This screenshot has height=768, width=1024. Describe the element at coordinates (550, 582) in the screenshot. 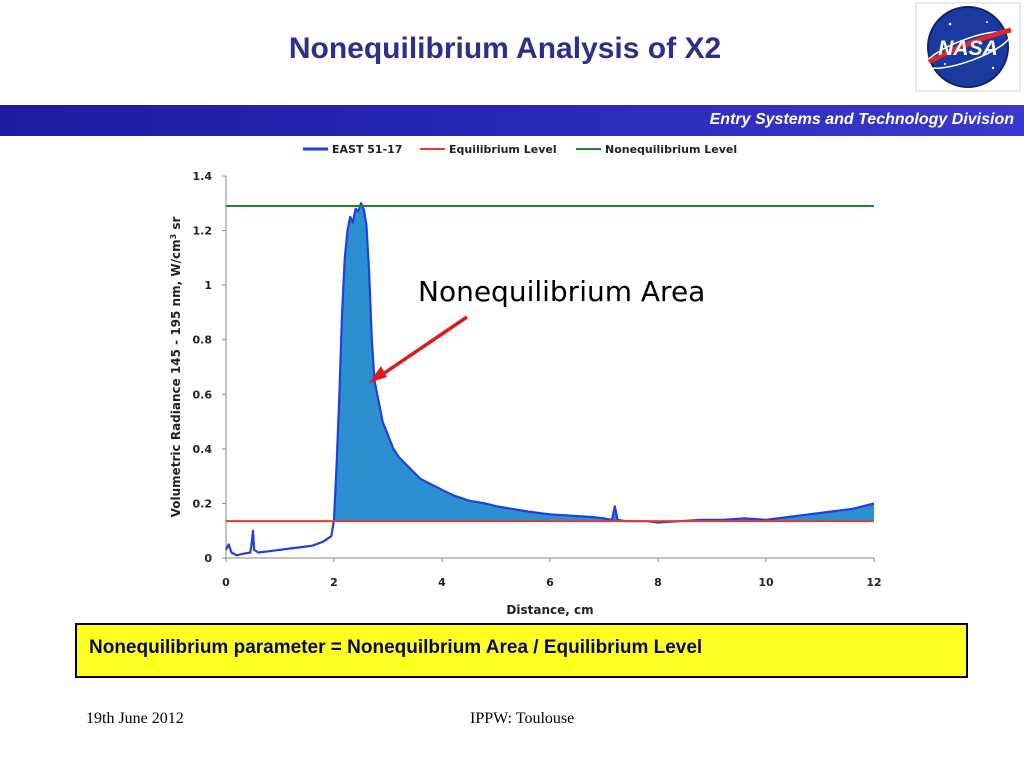

I see `x-tick-label: 6` at that location.